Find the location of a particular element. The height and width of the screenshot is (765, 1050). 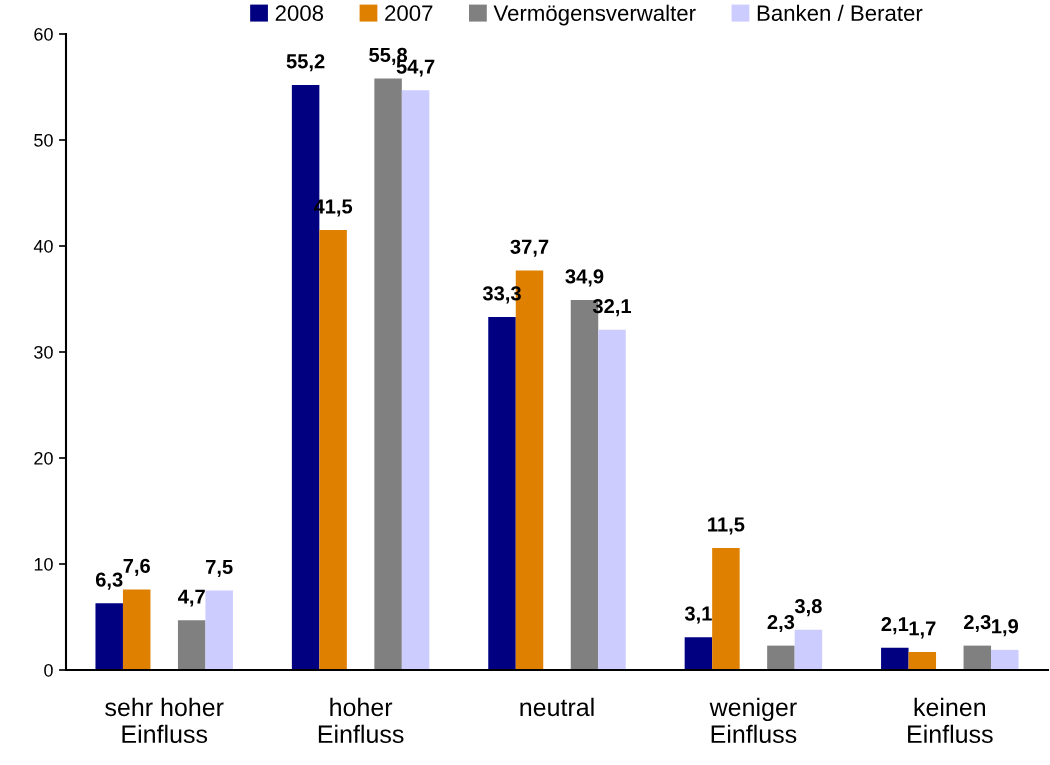

data-label: 37,7 is located at coordinates (529, 248).